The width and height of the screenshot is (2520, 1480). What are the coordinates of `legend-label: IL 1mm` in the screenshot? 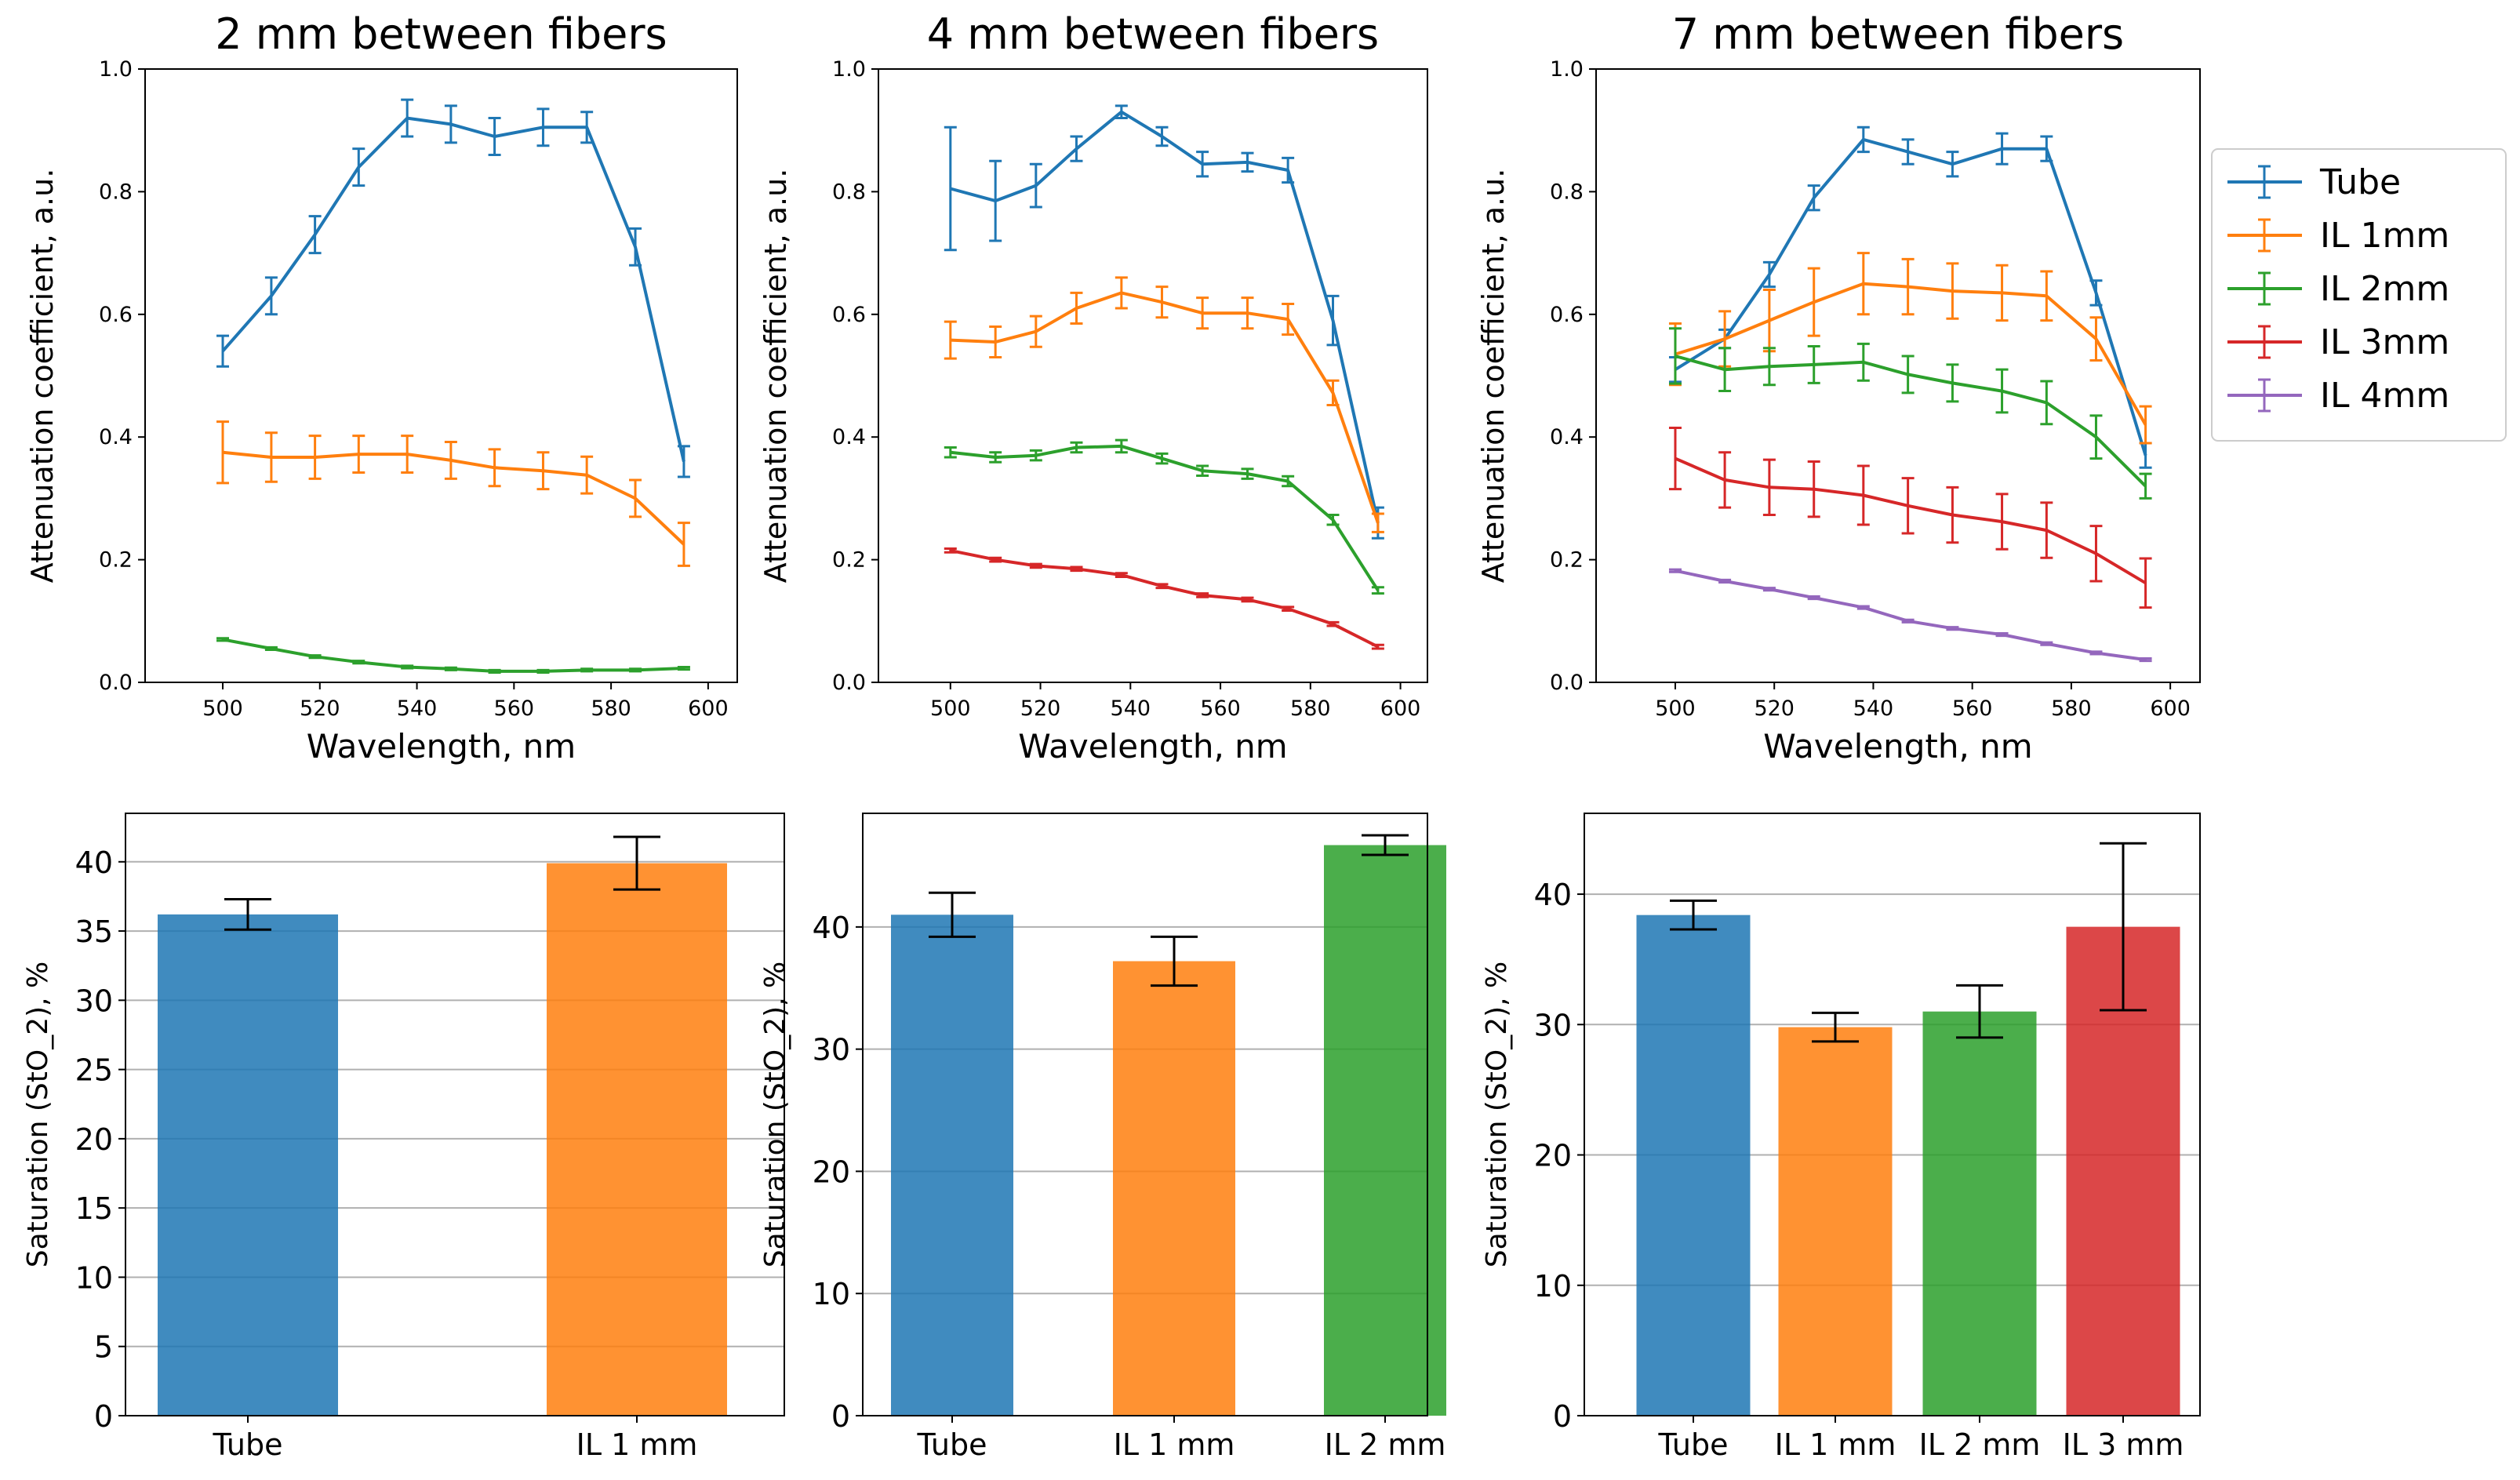 It's located at (2384, 236).